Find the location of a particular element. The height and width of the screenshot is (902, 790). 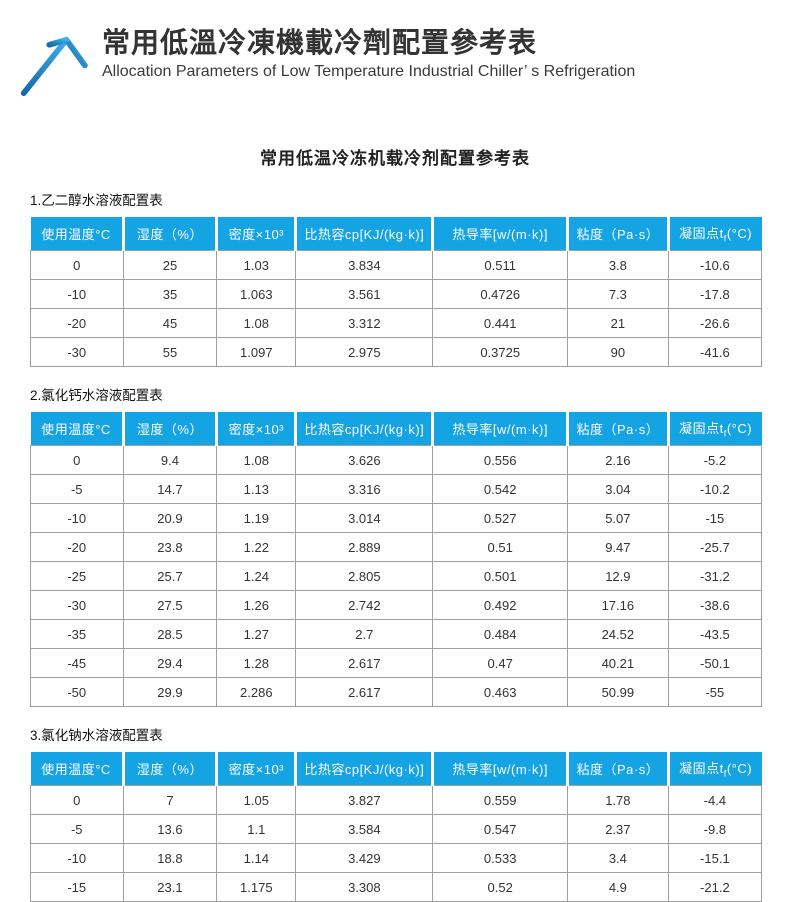

table-cell: 0.484 is located at coordinates (500, 634).